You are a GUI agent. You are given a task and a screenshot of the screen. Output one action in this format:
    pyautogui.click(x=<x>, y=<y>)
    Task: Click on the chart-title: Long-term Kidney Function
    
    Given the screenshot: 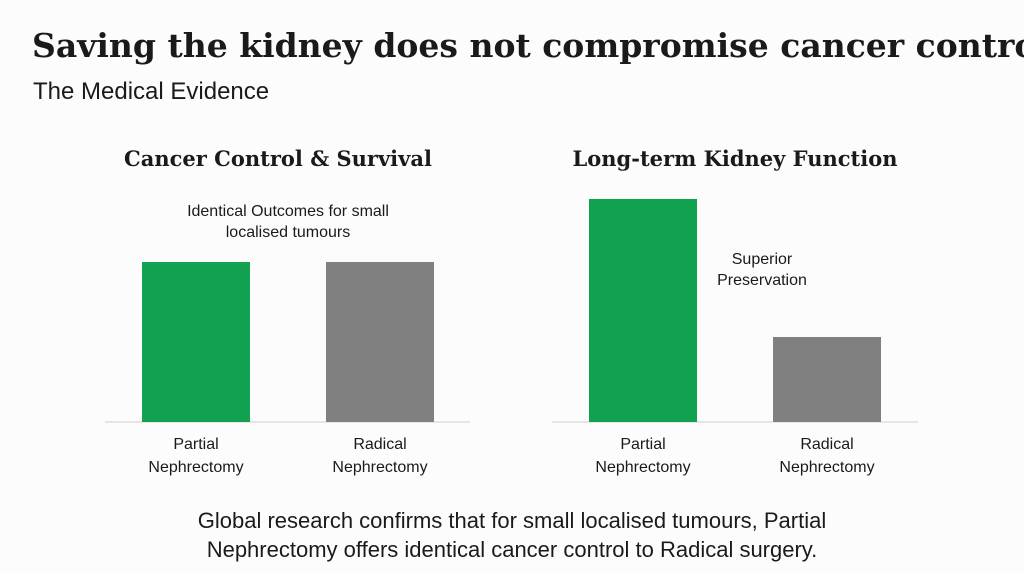 What is the action you would take?
    pyautogui.click(x=735, y=158)
    